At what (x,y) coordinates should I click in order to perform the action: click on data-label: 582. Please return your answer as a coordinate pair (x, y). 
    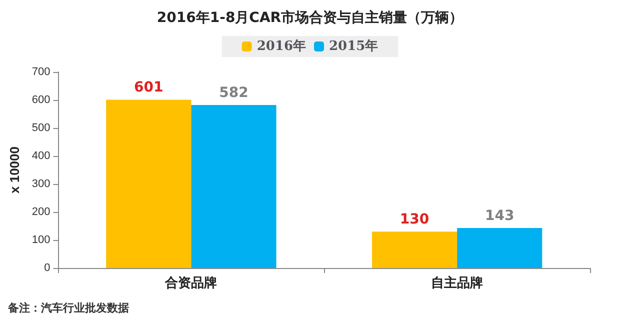
    Looking at the image, I should click on (233, 93).